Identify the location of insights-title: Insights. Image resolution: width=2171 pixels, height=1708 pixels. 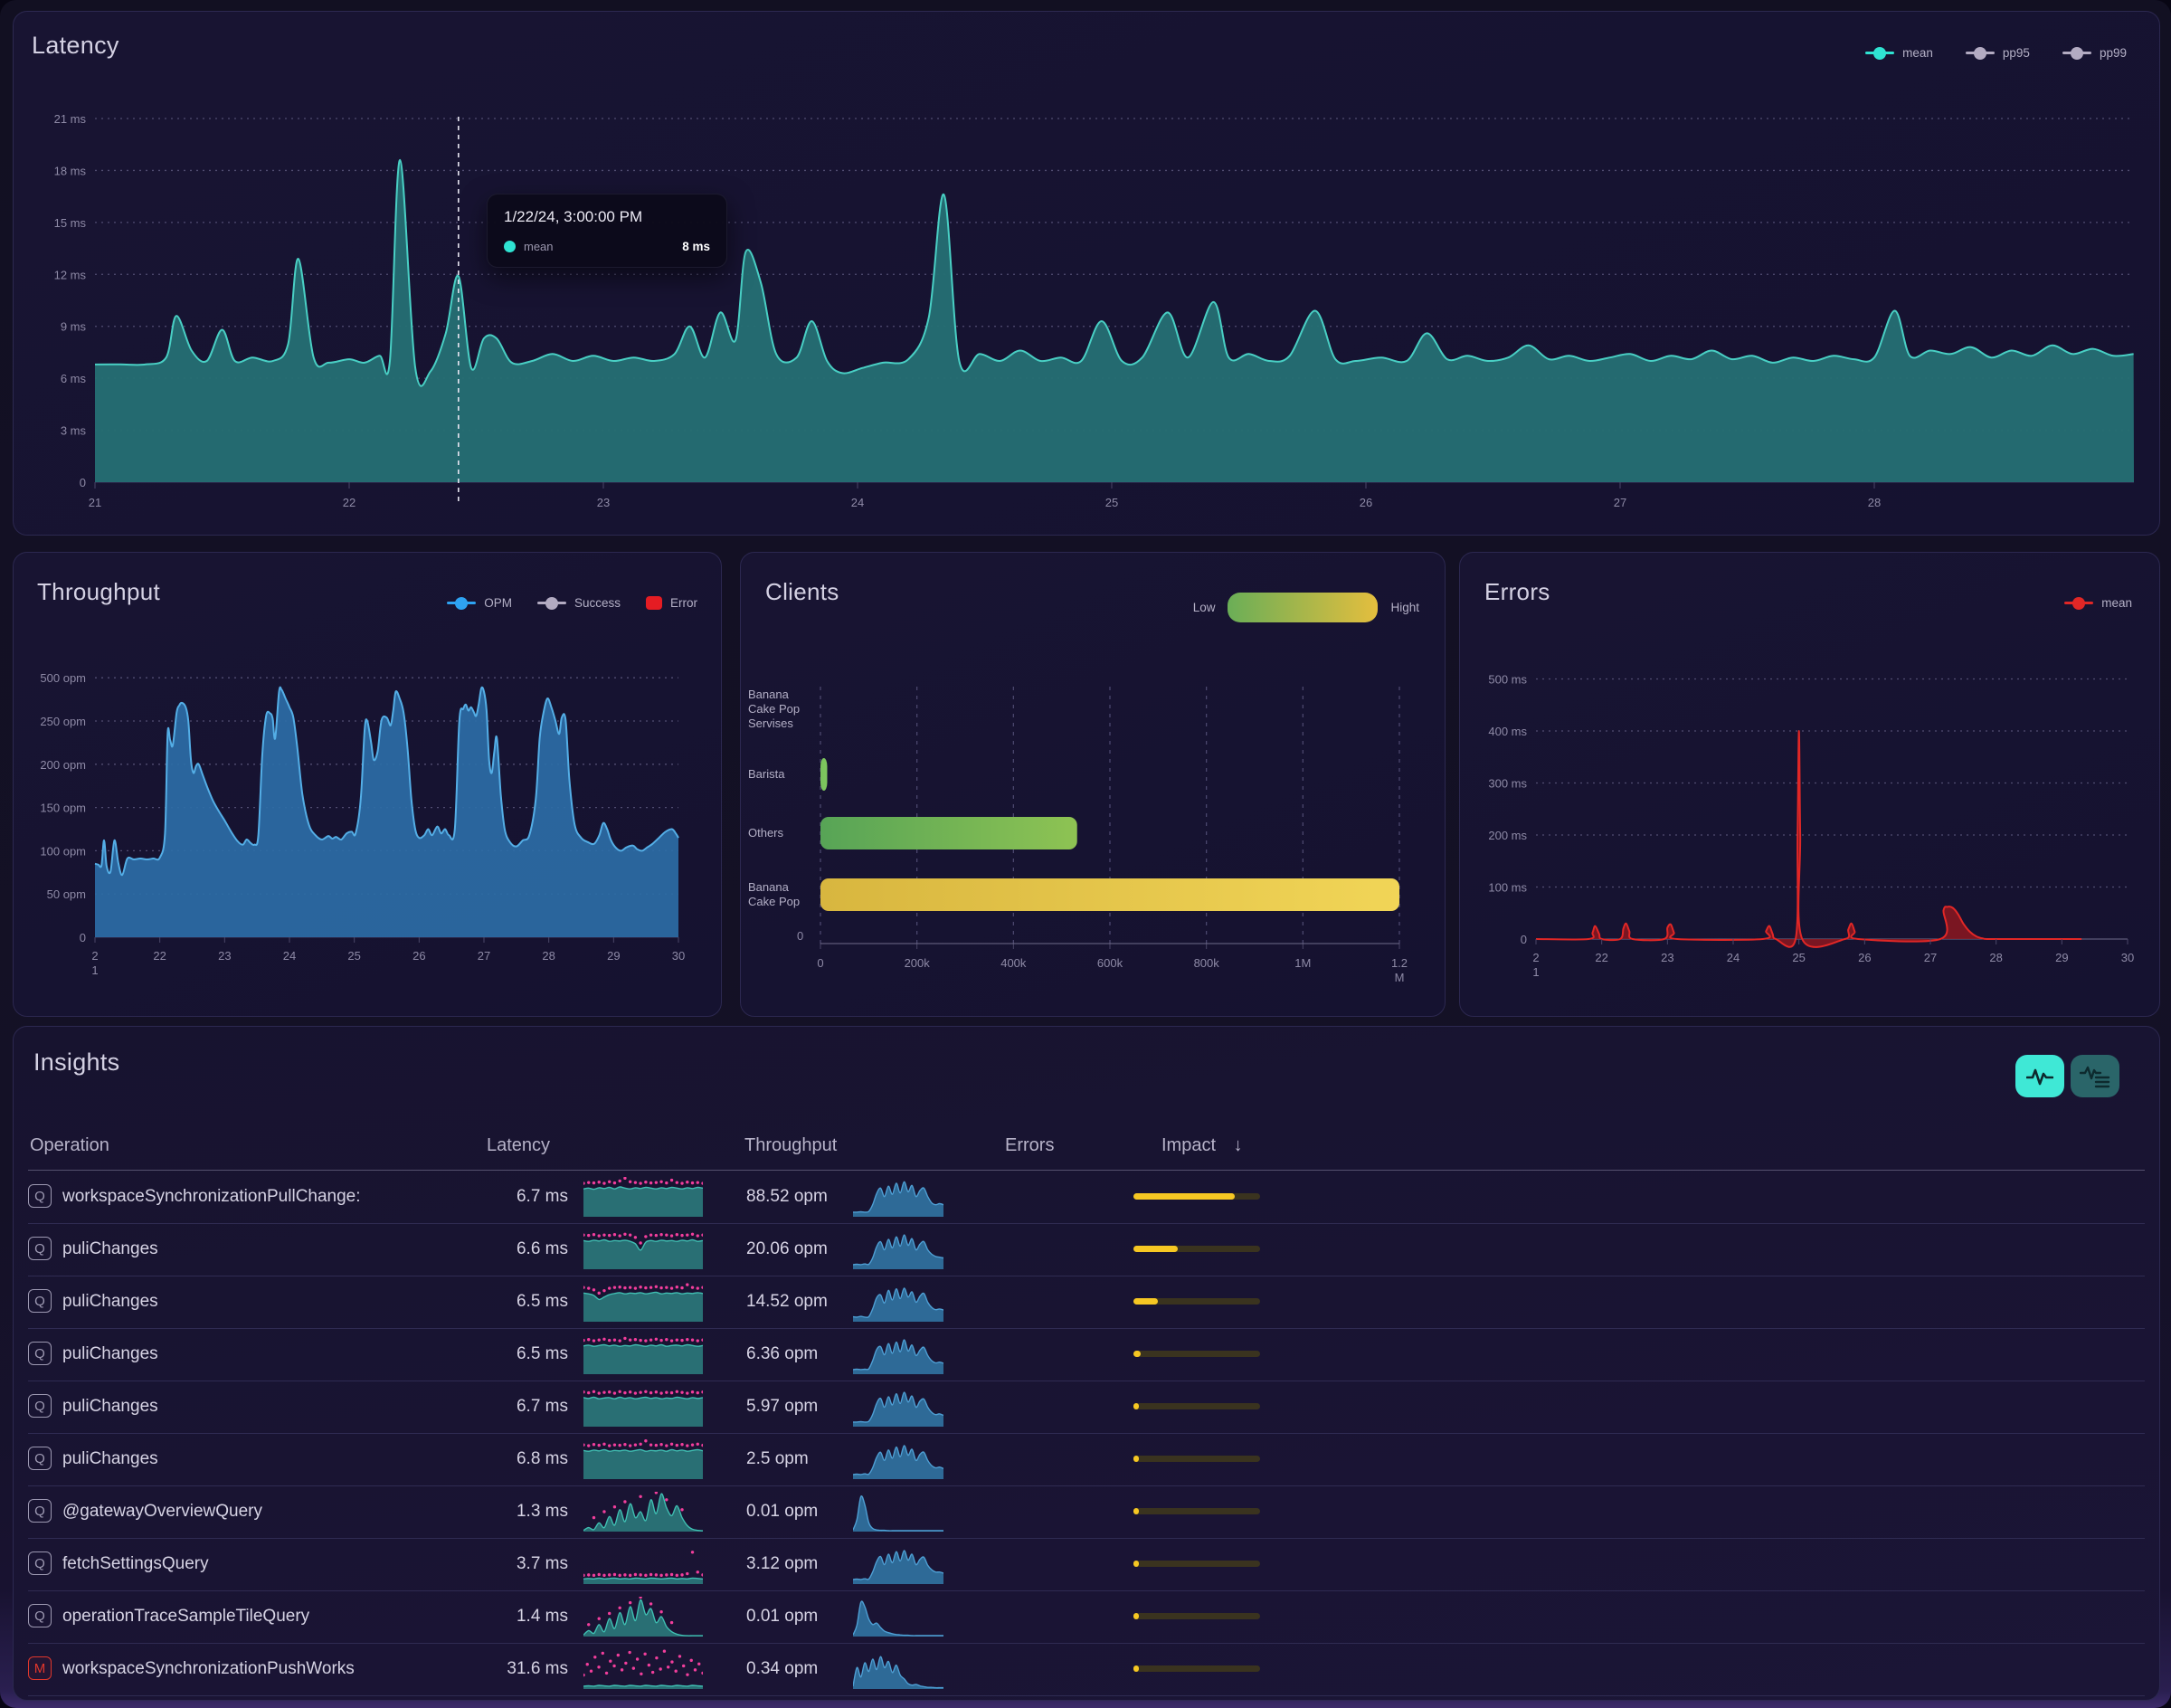
(76, 1062).